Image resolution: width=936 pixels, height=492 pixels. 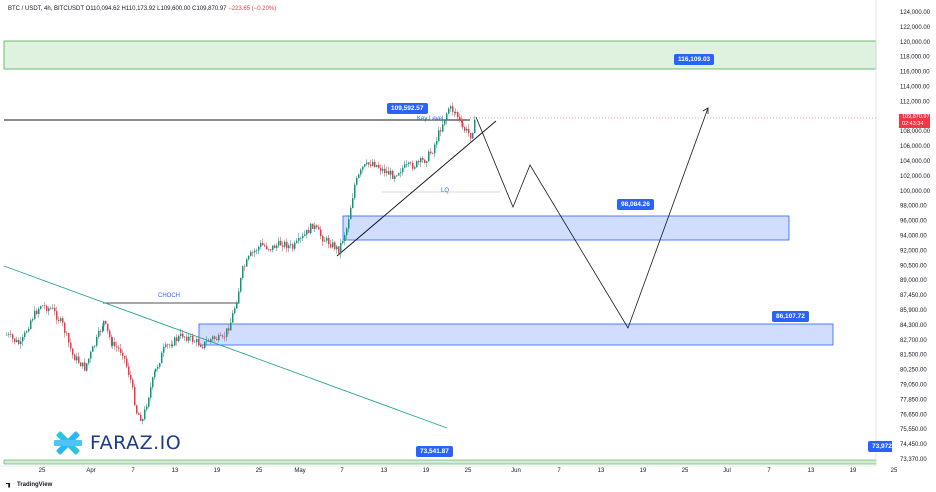 What do you see at coordinates (705, 110) in the screenshot?
I see `projection-arrowhead` at bounding box center [705, 110].